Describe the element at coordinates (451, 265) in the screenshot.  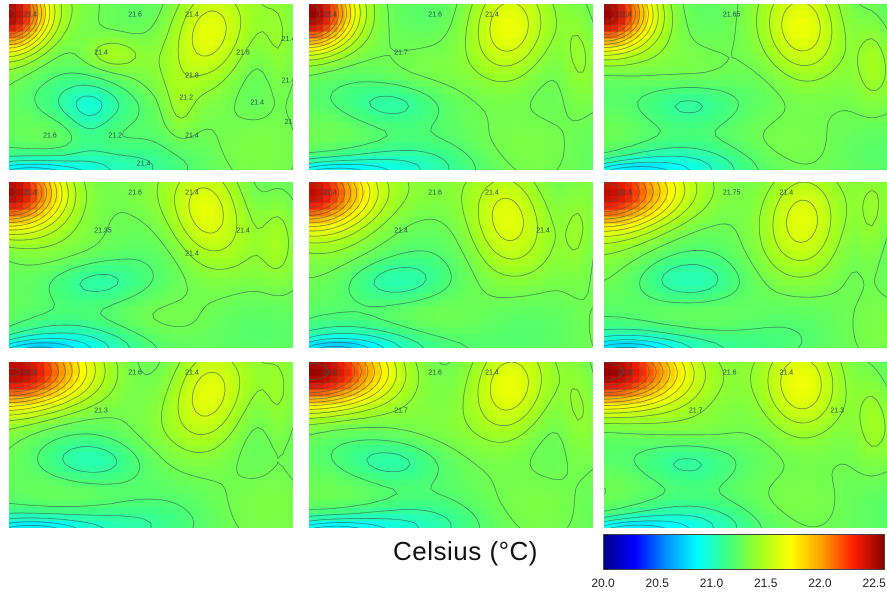
I see `contour-panel: 21.4 21.6 21.4 21.4 21.4` at that location.